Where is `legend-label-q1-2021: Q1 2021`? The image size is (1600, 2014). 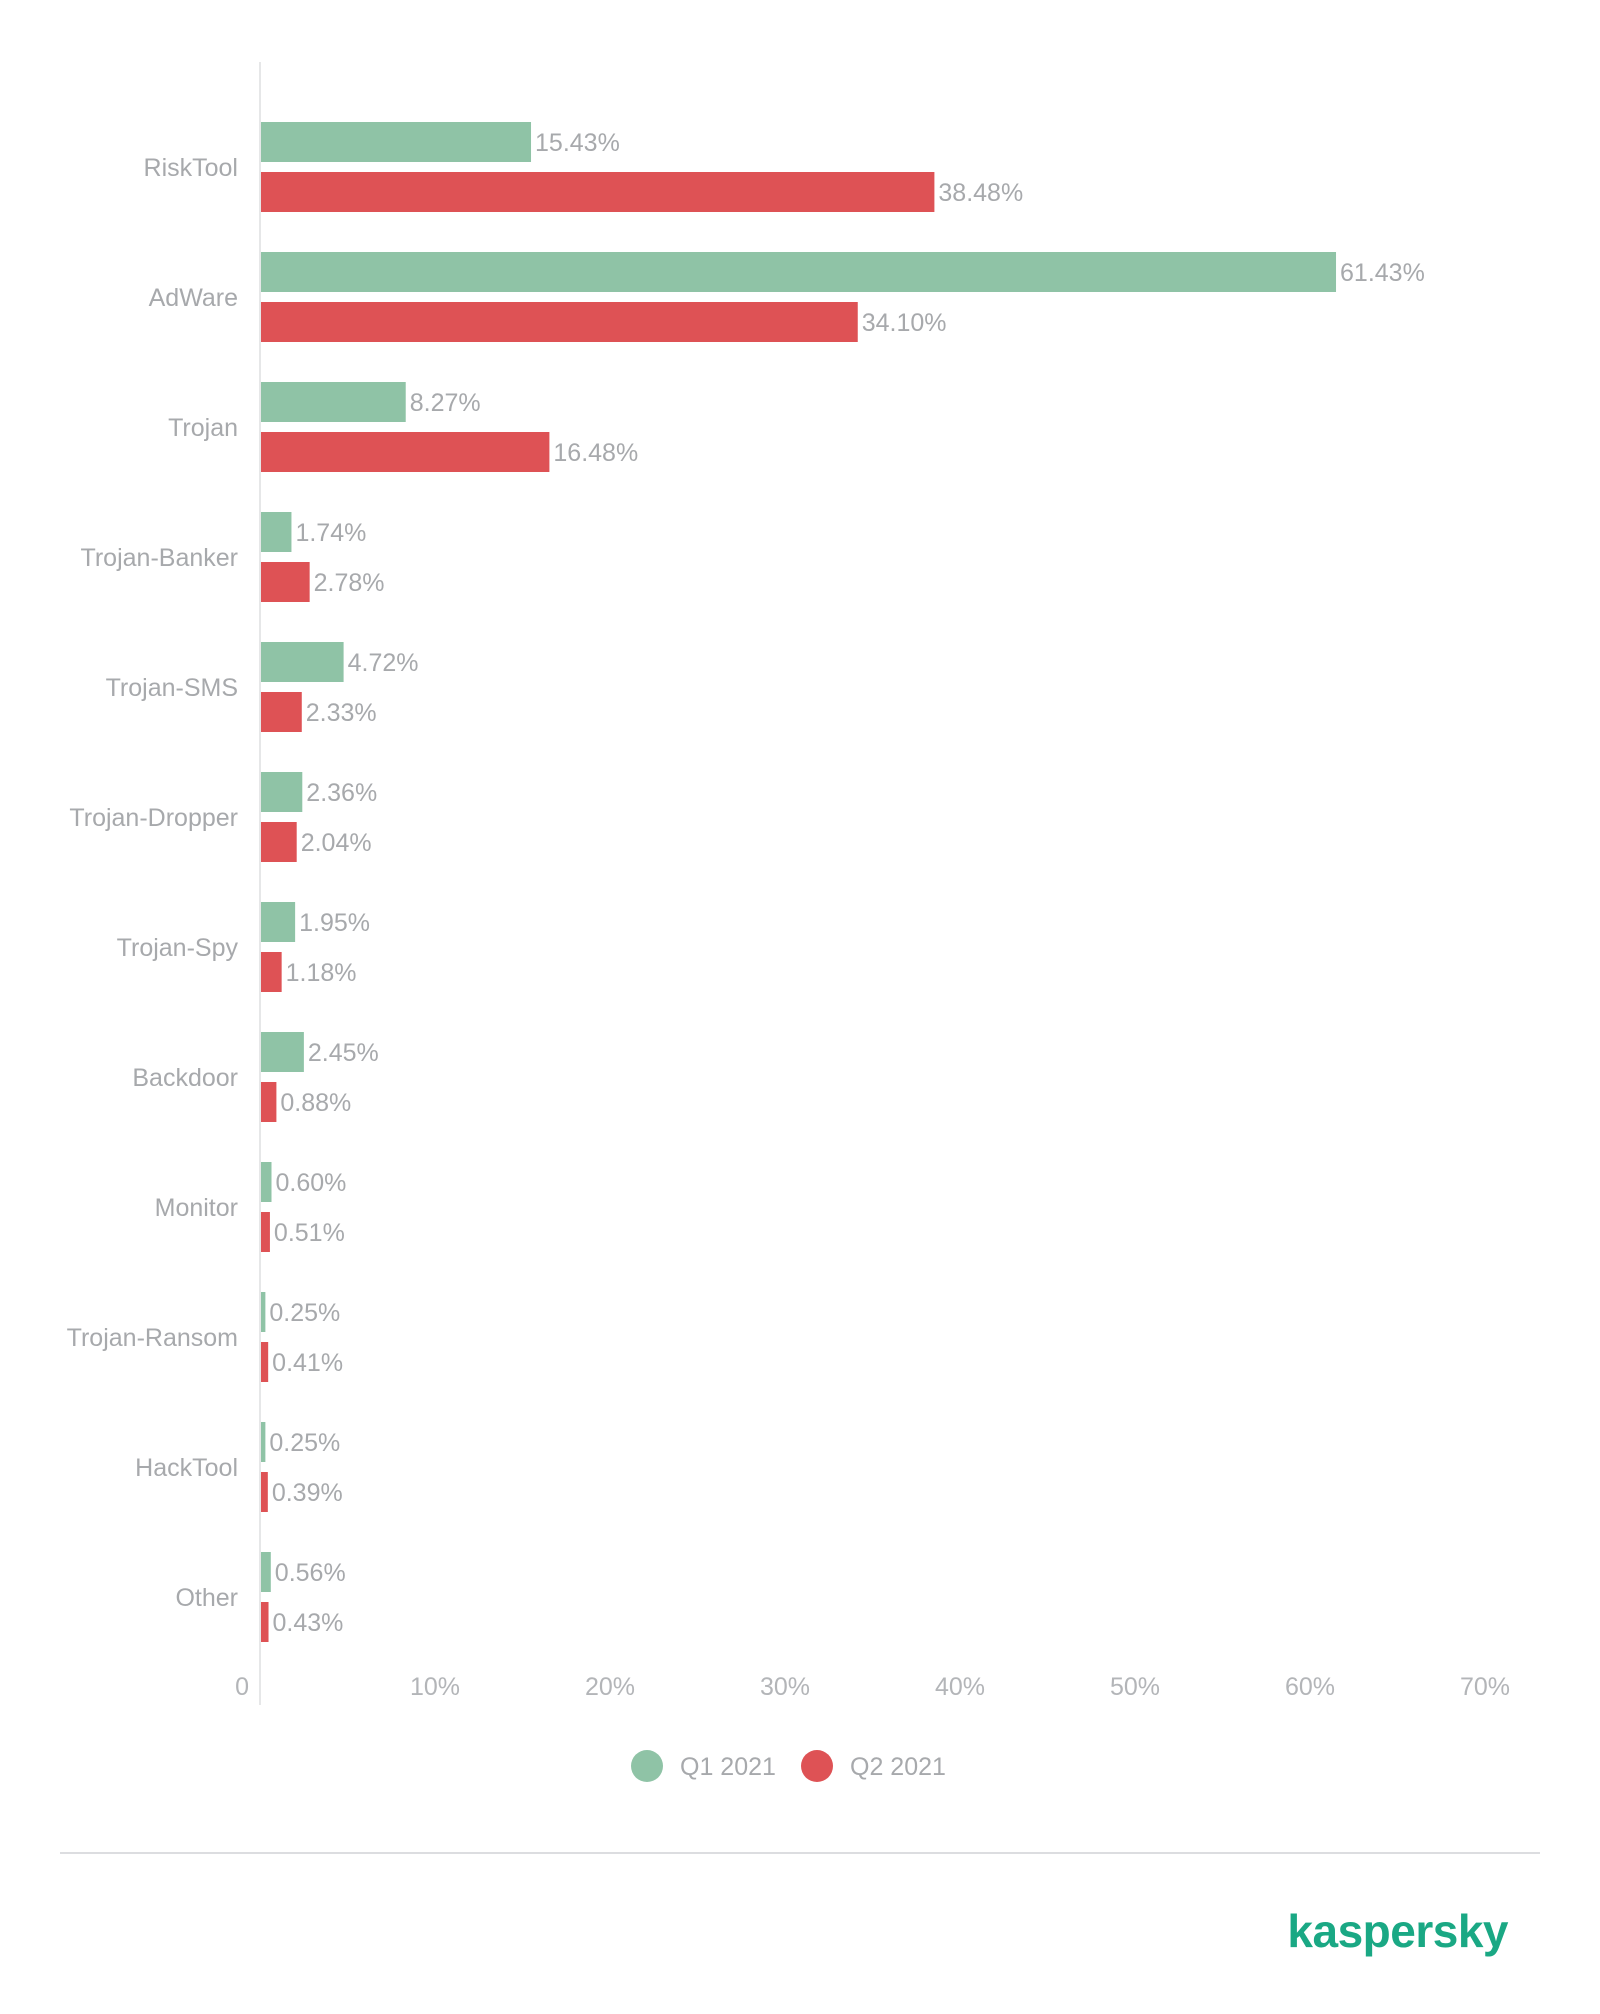
legend-label-q1-2021: Q1 2021 is located at coordinates (728, 1767).